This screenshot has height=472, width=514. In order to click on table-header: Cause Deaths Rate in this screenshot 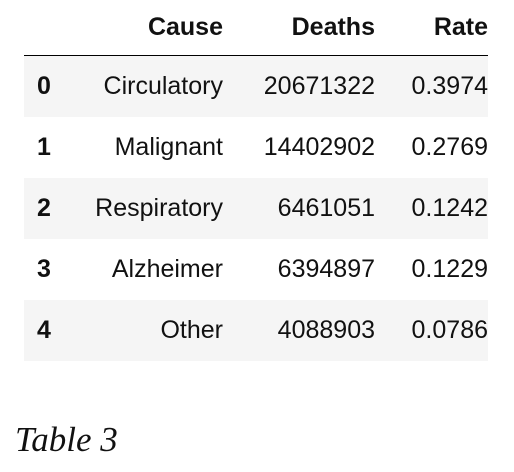, I will do `click(256, 28)`.